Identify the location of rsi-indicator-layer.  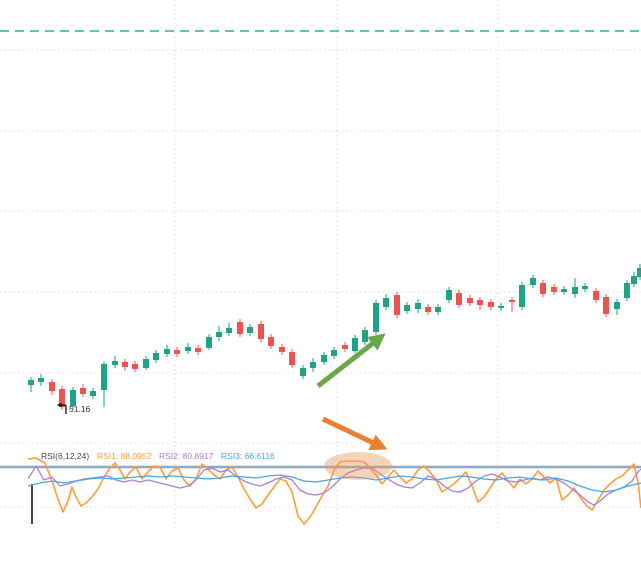
(320, 491).